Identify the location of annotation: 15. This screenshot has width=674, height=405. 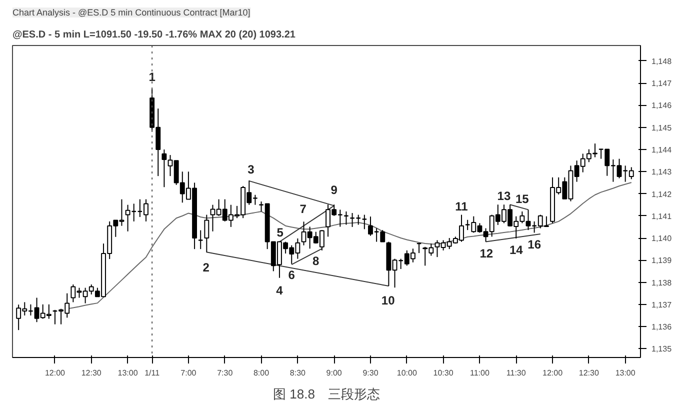
(523, 199).